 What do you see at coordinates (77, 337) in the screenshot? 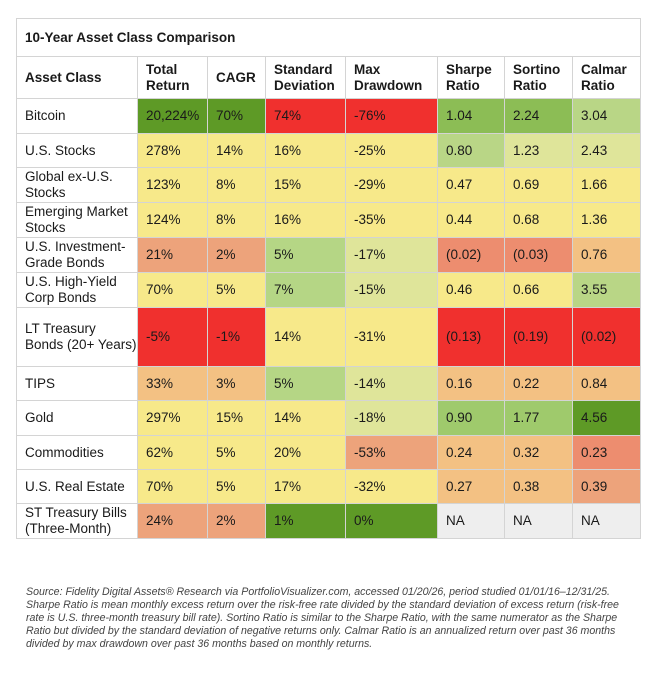
I see `asset-class-cell: LT Treasury Bonds (20+ Years)` at bounding box center [77, 337].